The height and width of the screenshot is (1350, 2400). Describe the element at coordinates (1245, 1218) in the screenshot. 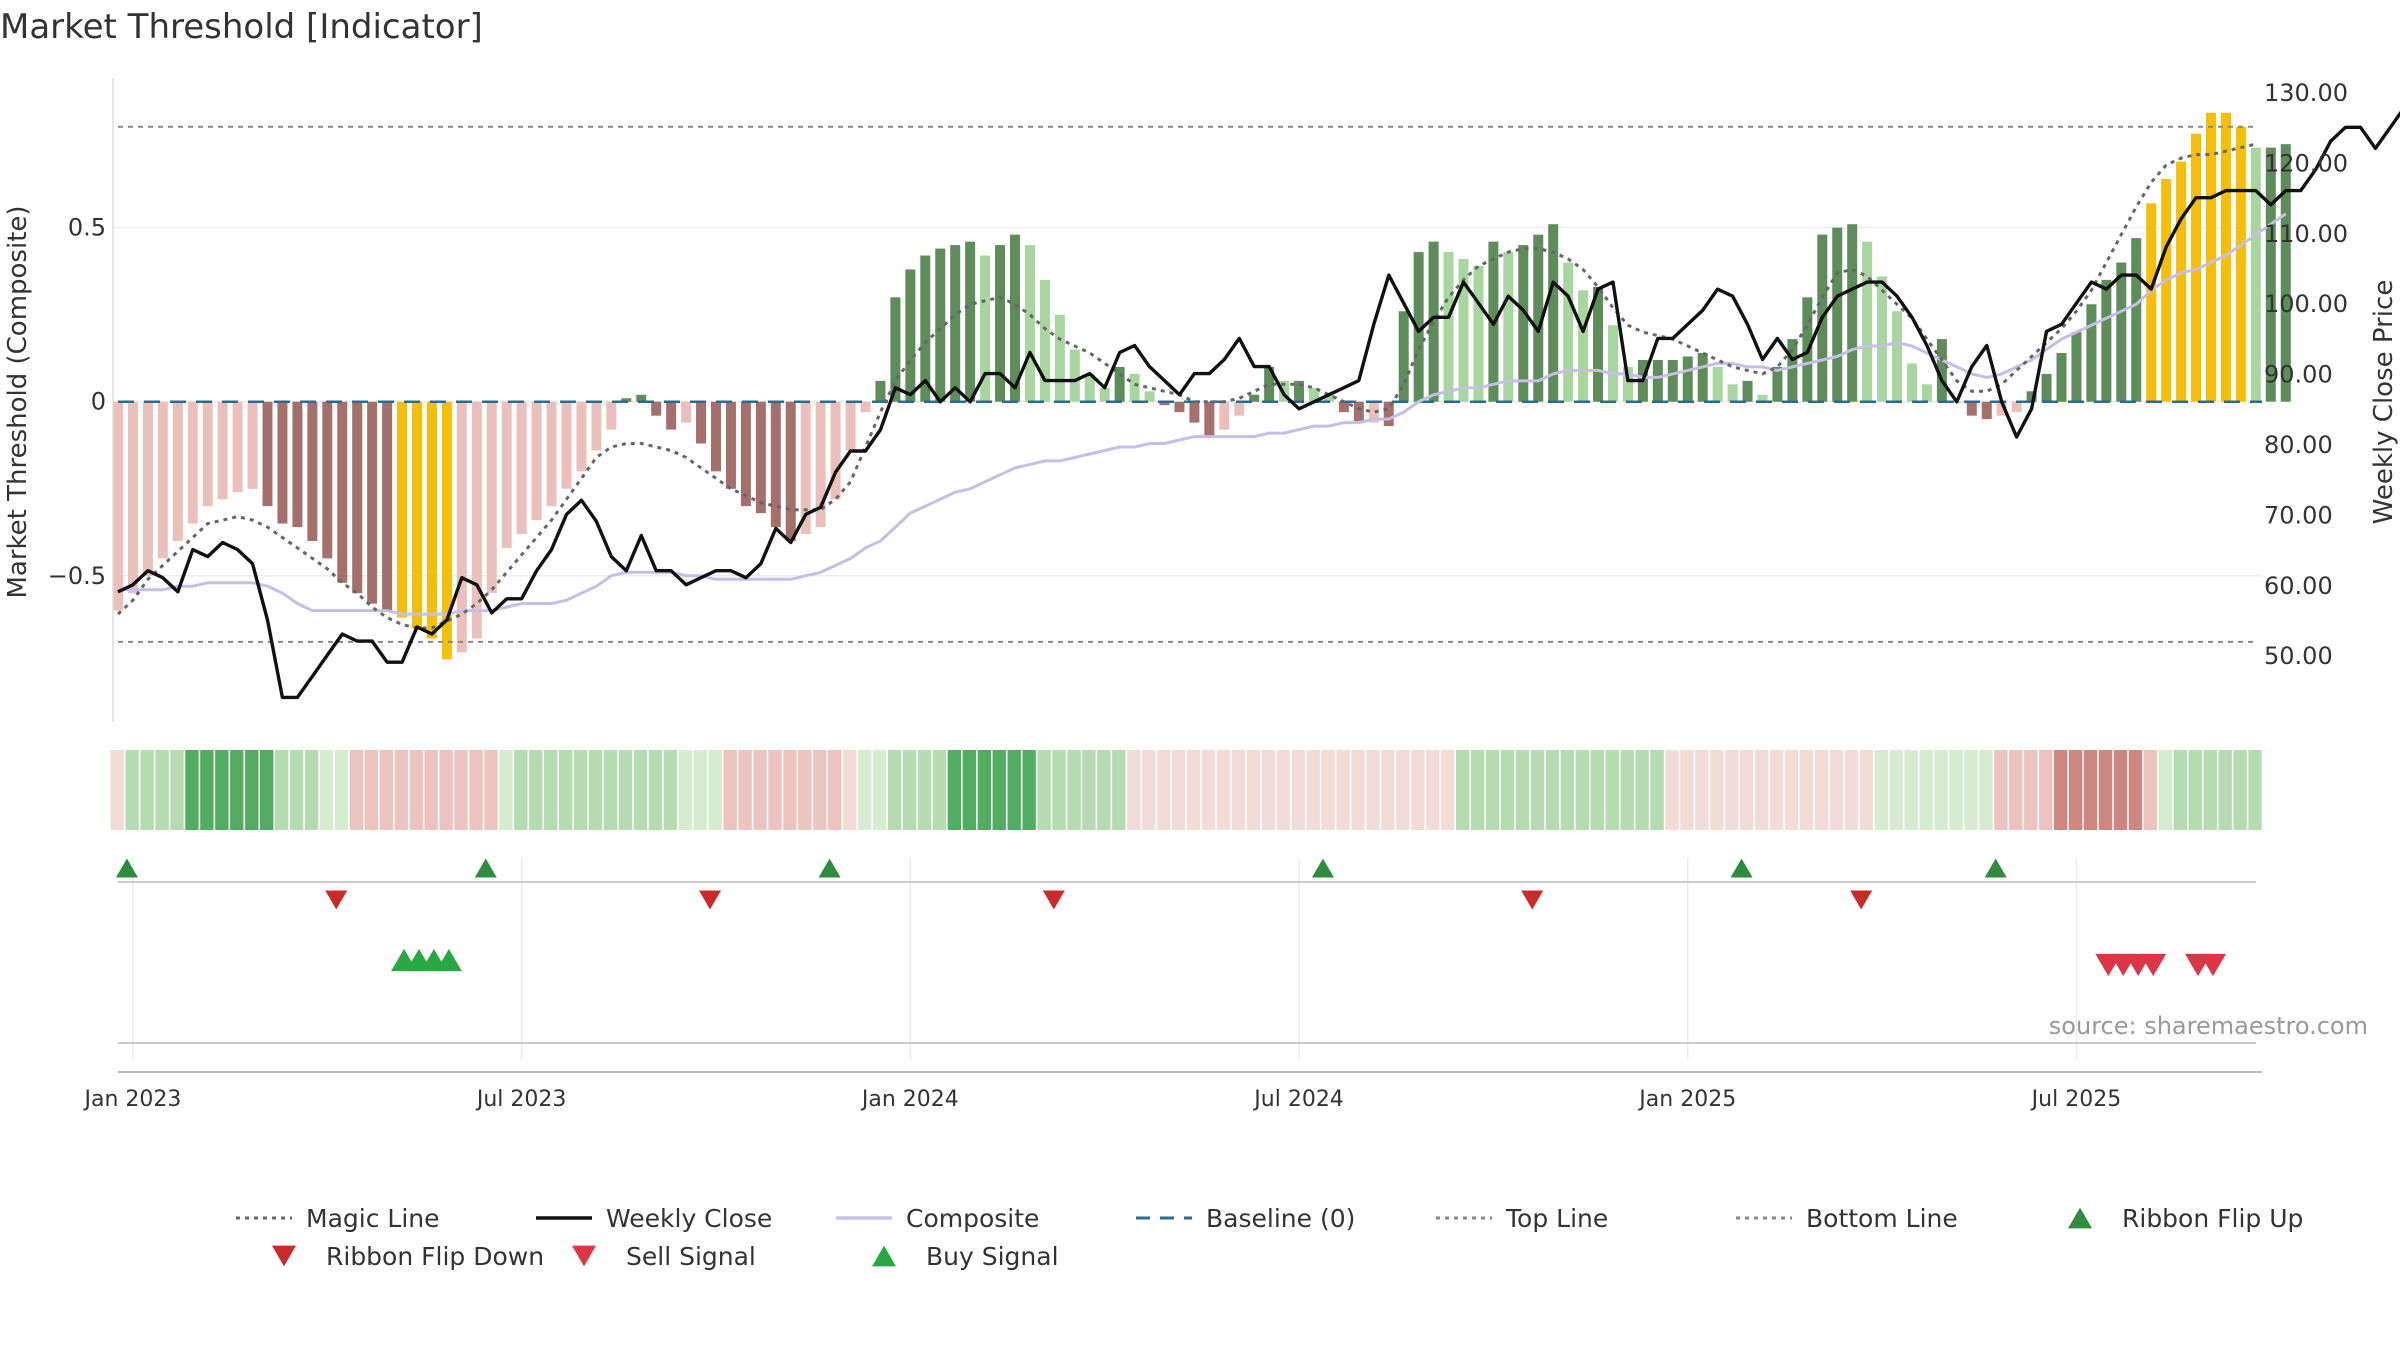

I see `legend-item: Baseline (0)` at that location.